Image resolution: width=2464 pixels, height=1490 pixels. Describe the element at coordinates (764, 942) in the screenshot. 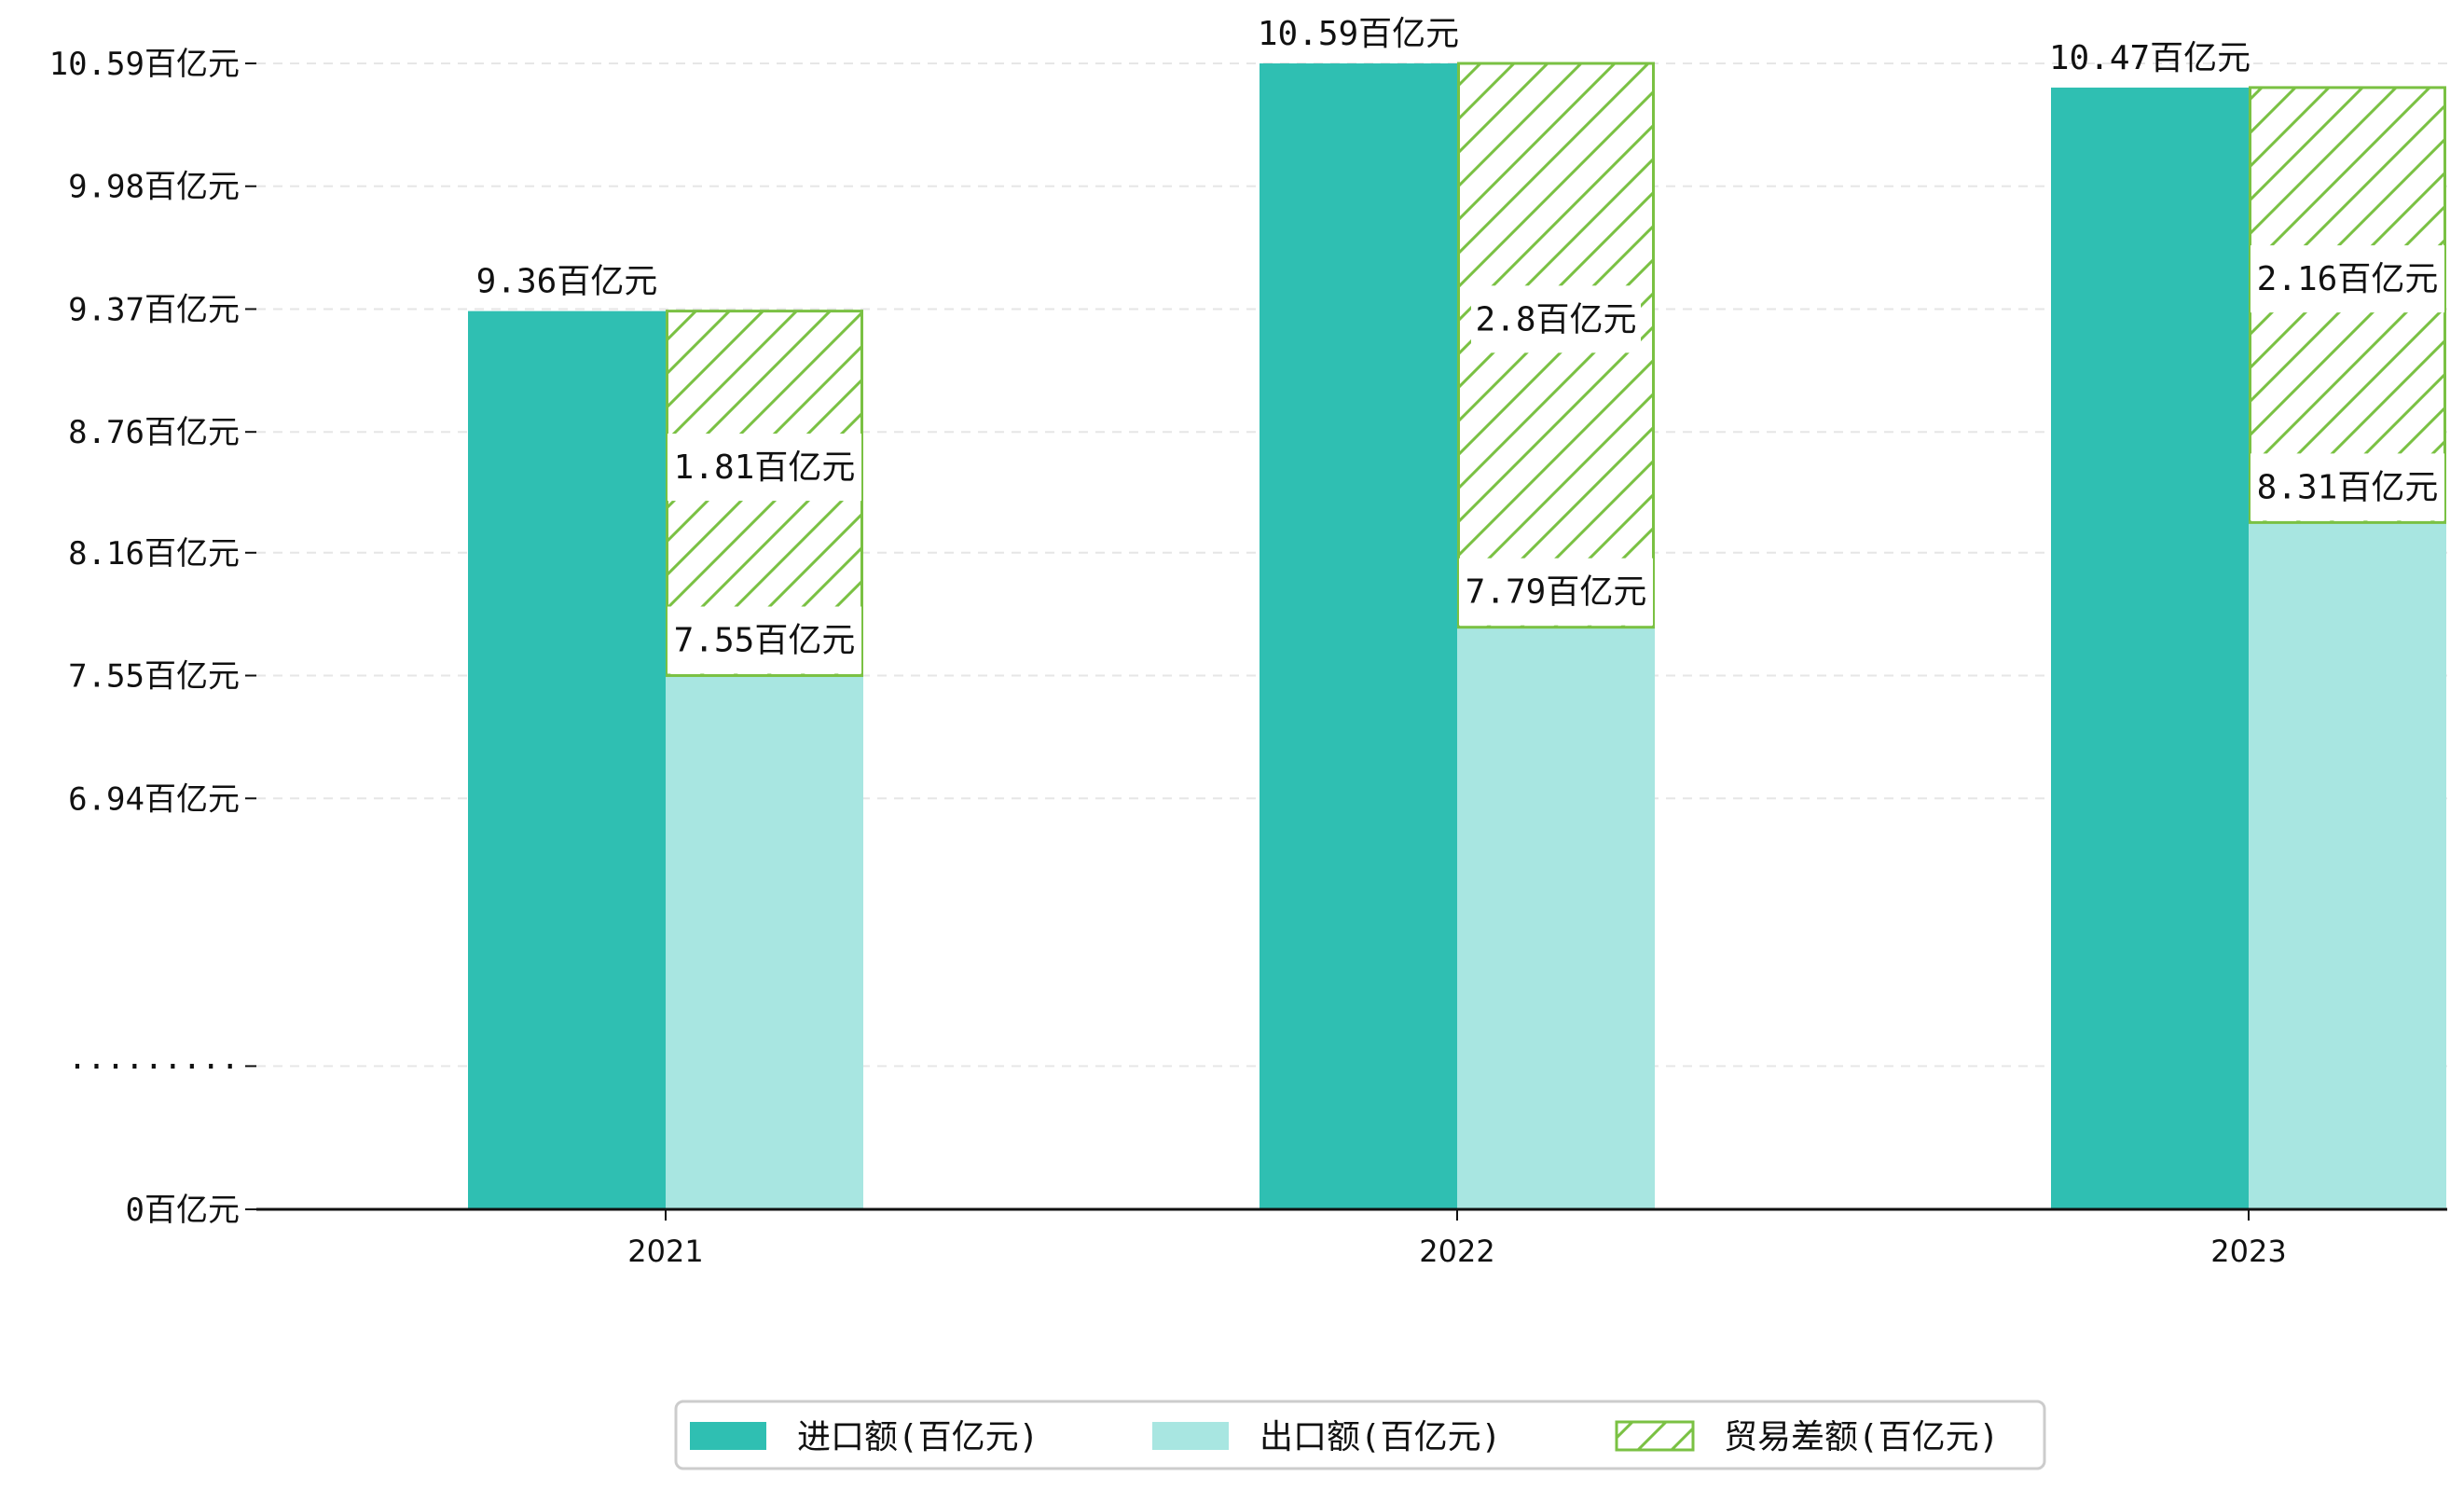

I see `bar-export-2021` at that location.